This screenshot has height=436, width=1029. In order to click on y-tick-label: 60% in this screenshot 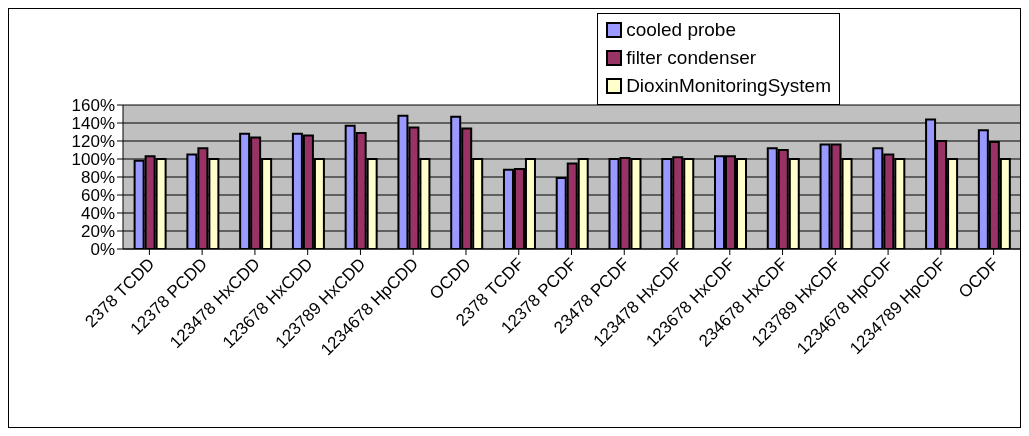, I will do `click(97, 196)`.